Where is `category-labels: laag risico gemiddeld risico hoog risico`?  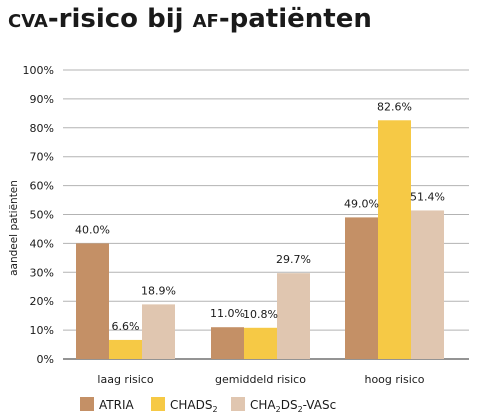 category-labels: laag risico gemiddeld risico hoog risico is located at coordinates (260, 379).